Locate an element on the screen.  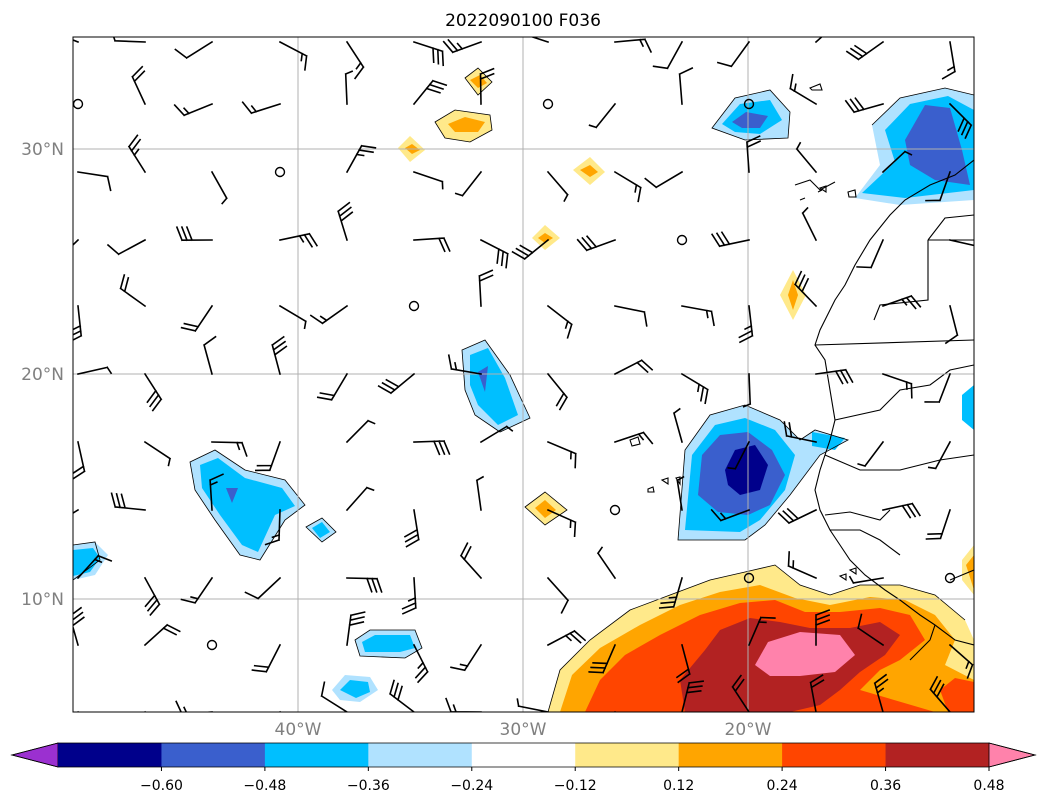
lon-label-20w: 20°W is located at coordinates (748, 730).